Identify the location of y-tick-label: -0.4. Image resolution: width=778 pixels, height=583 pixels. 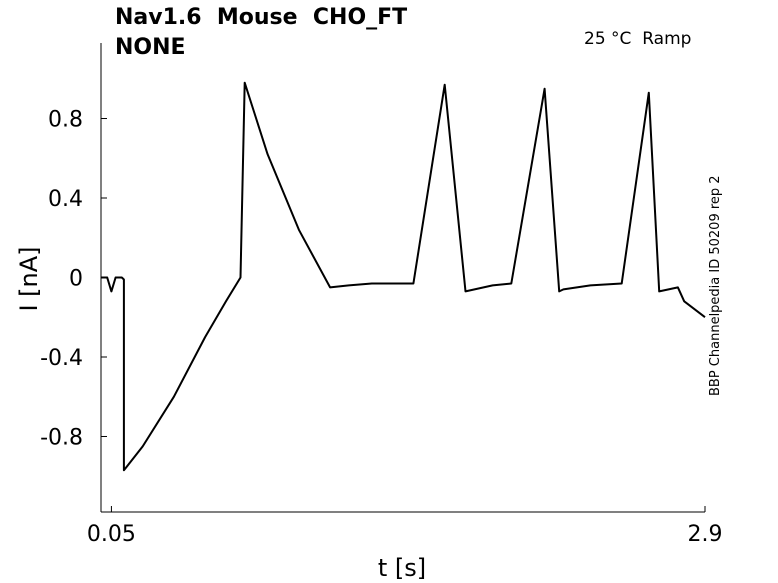
(61, 358).